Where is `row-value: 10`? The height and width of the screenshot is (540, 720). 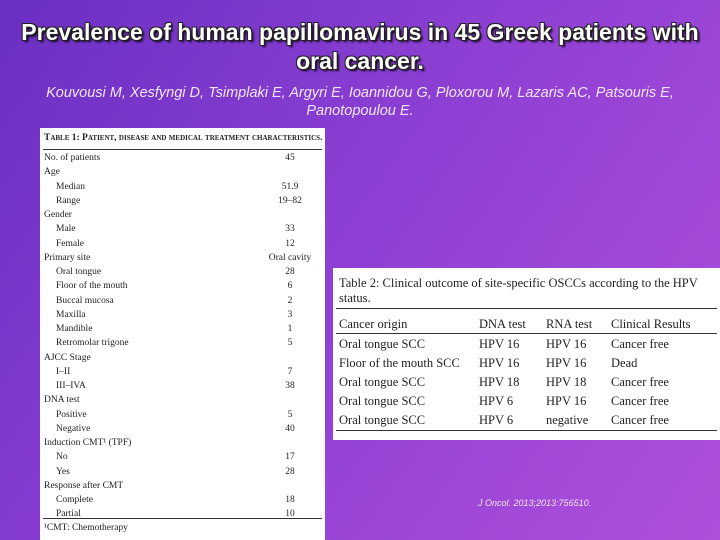 row-value: 10 is located at coordinates (290, 514).